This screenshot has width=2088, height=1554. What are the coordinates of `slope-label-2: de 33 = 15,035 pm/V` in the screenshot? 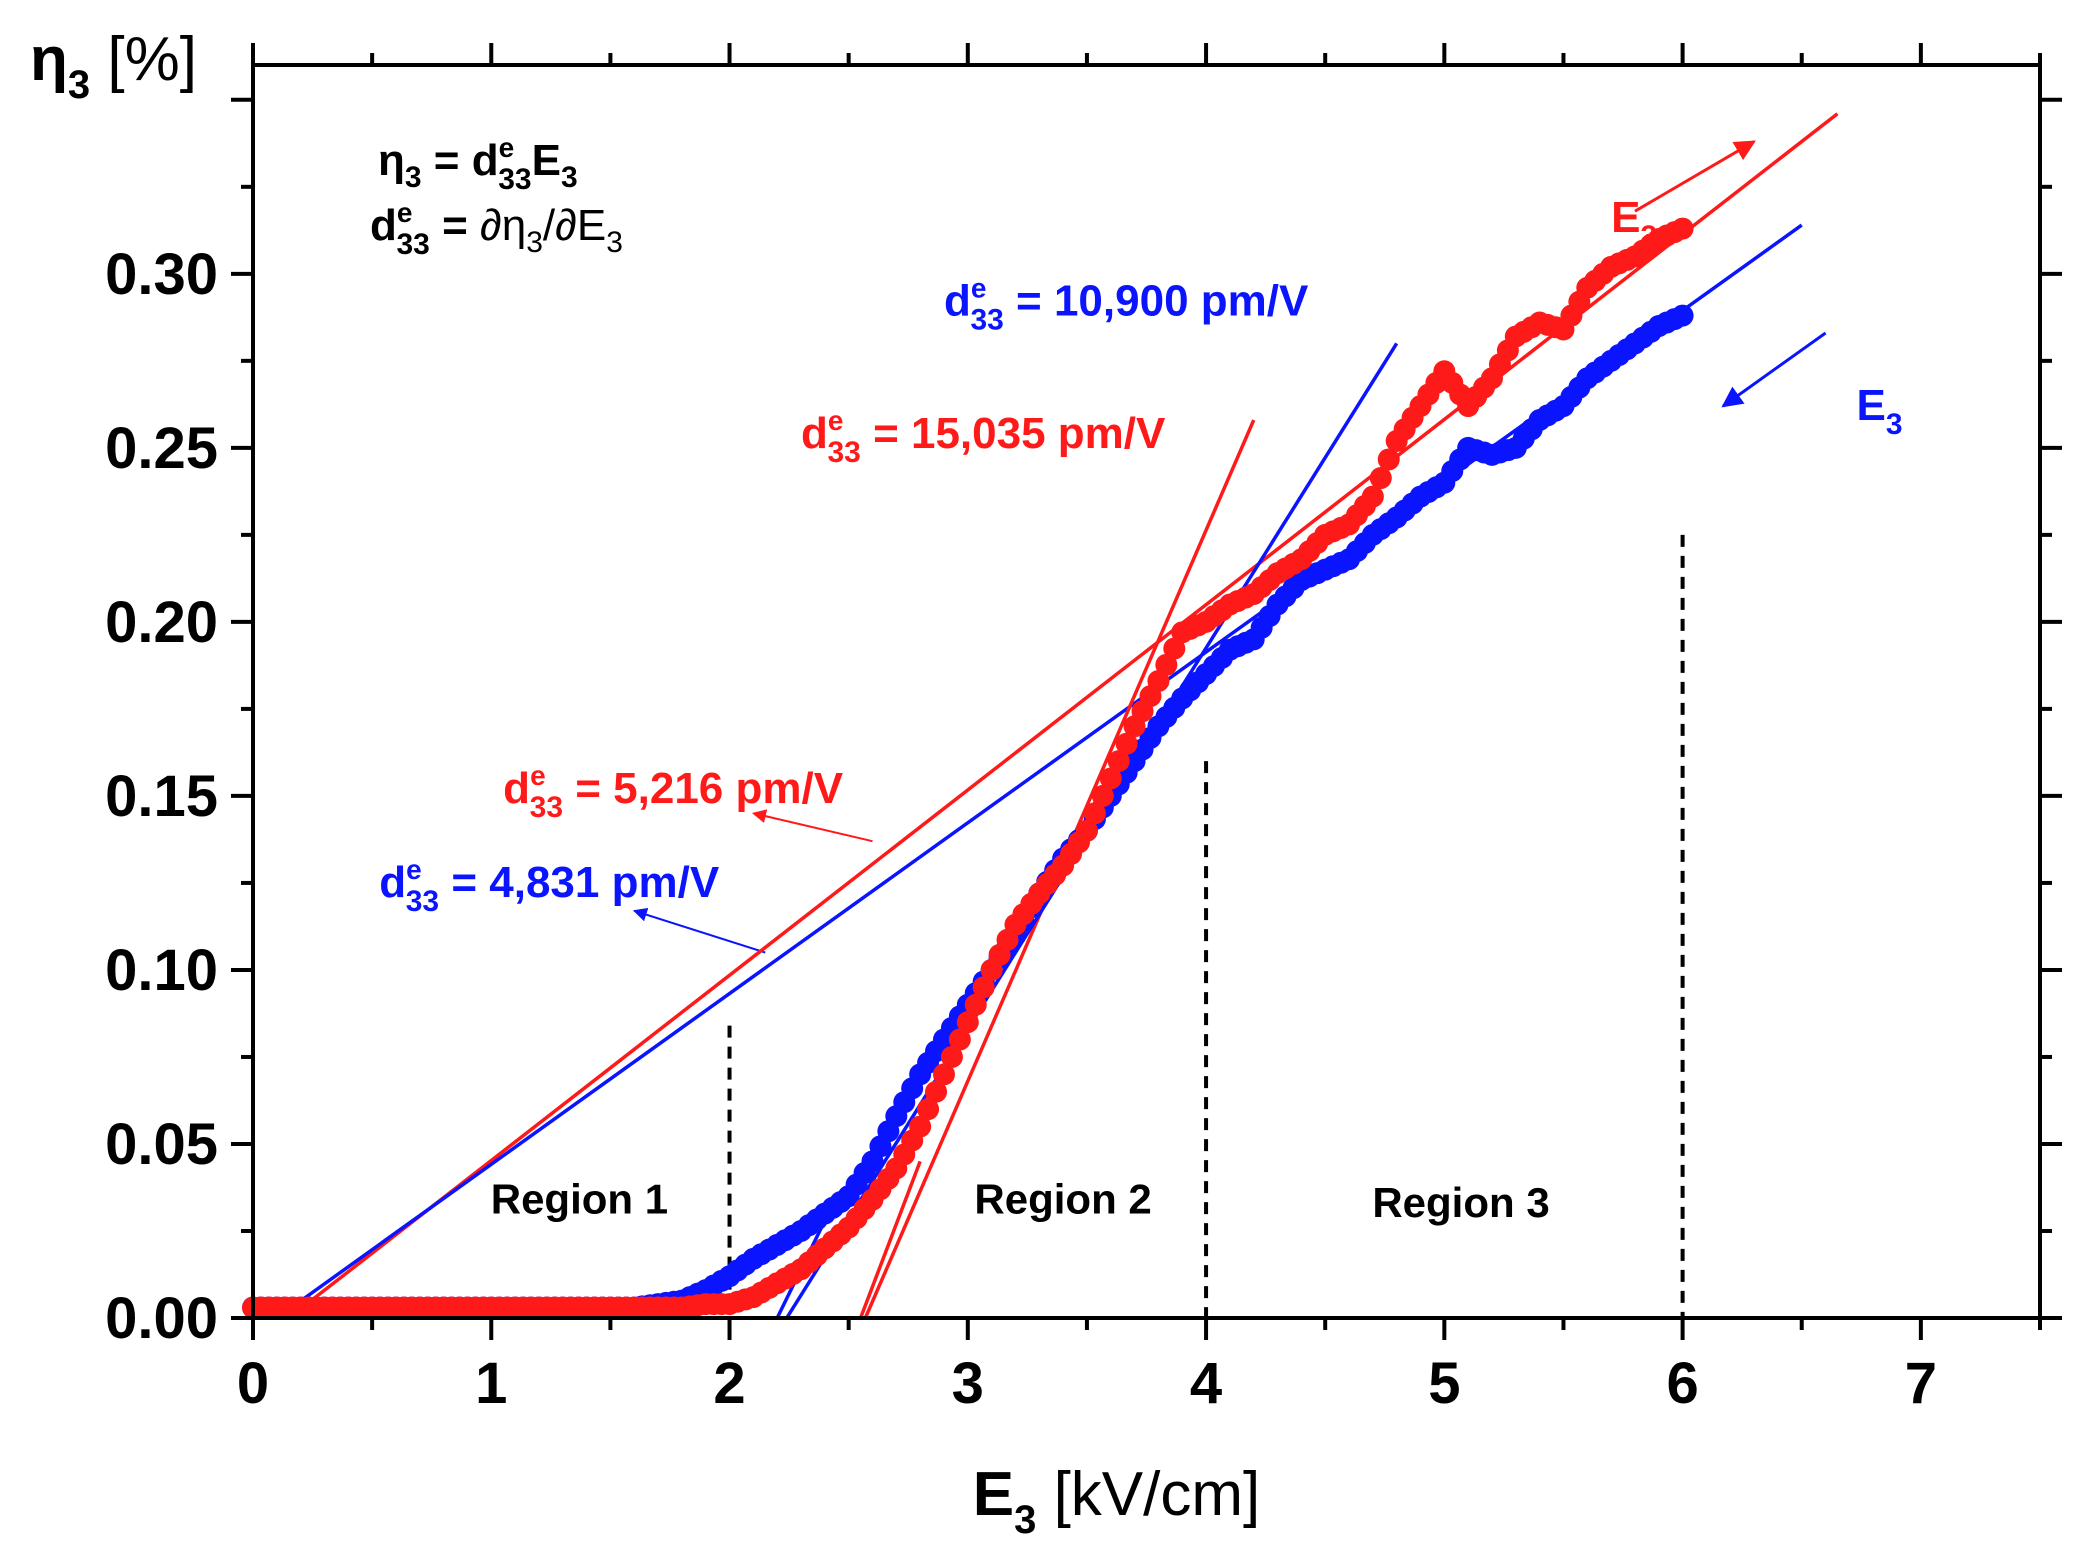 It's located at (983, 437).